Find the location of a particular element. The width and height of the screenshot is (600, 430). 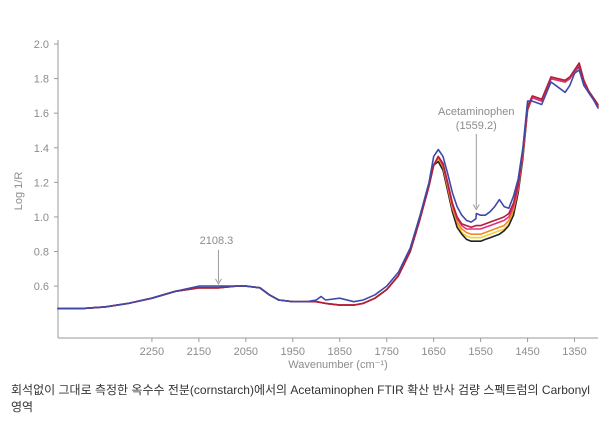

y-tick-label: 0.6 is located at coordinates (41, 287).